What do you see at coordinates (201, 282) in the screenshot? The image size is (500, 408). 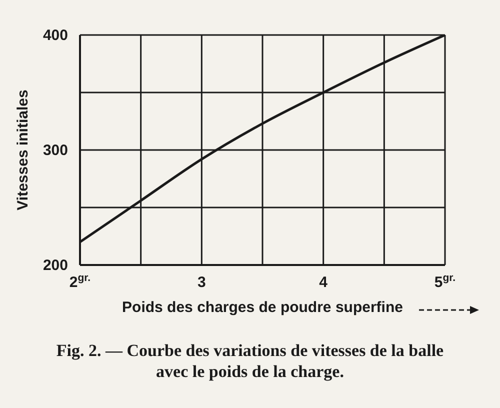 I see `x-tick-label: 3` at bounding box center [201, 282].